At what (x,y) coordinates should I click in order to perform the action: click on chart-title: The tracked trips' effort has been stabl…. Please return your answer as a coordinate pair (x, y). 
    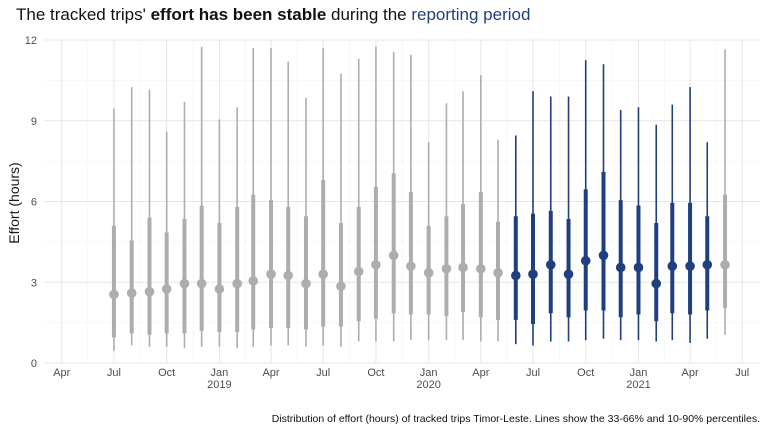
    Looking at the image, I should click on (273, 15).